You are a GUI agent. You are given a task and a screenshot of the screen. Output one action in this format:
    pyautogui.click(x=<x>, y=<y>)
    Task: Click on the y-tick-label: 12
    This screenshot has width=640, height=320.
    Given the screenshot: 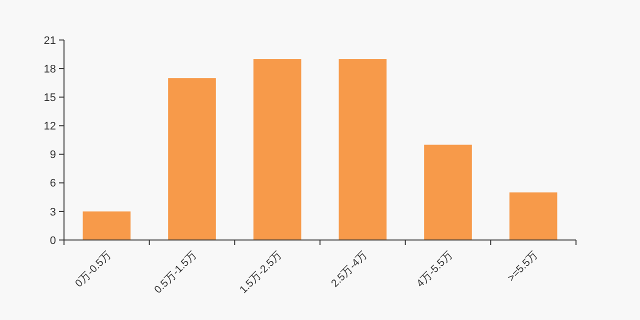 What is the action you would take?
    pyautogui.click(x=50, y=126)
    